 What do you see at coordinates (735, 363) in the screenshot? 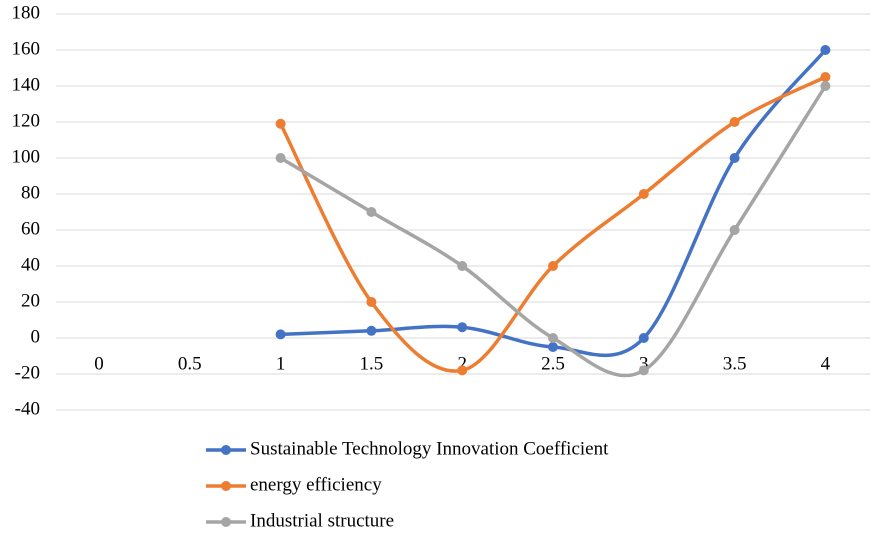
I see `x-tick-label: 3.5` at bounding box center [735, 363].